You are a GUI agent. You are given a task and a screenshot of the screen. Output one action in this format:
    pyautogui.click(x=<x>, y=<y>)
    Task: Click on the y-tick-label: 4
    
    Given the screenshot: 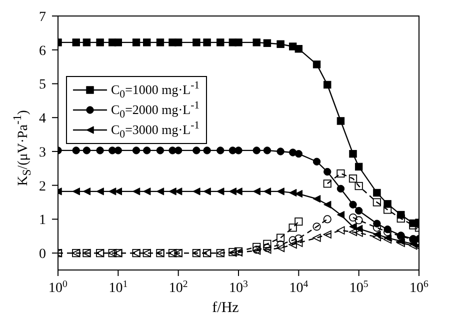 What is the action you would take?
    pyautogui.click(x=42, y=119)
    